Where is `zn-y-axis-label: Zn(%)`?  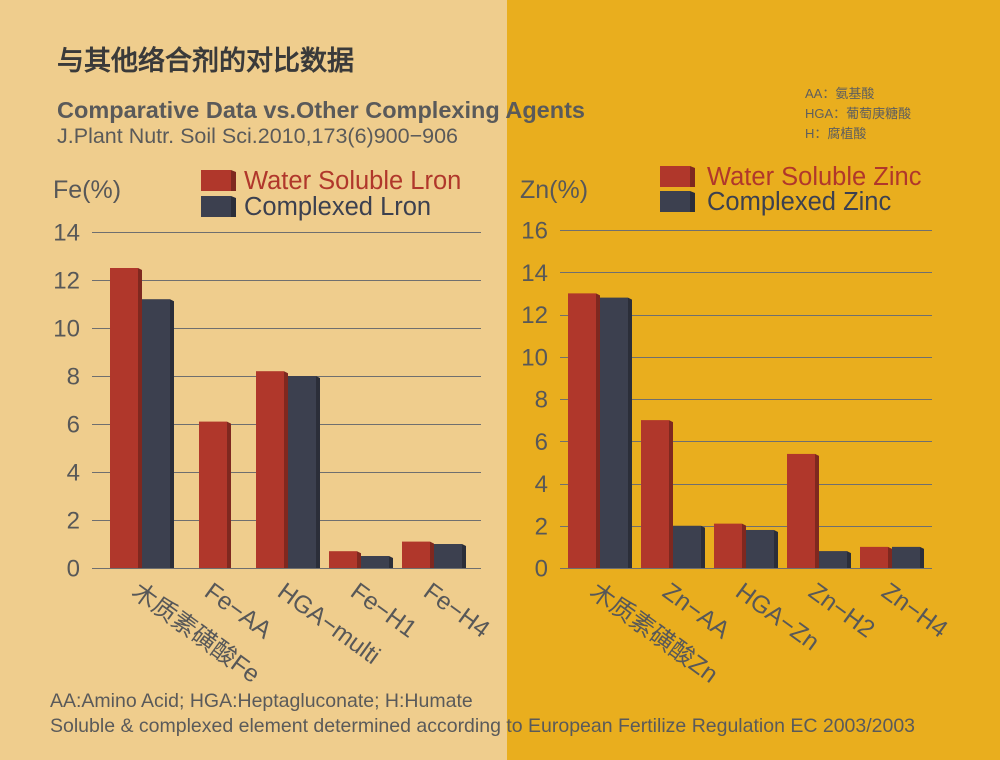 zn-y-axis-label: Zn(%) is located at coordinates (554, 190).